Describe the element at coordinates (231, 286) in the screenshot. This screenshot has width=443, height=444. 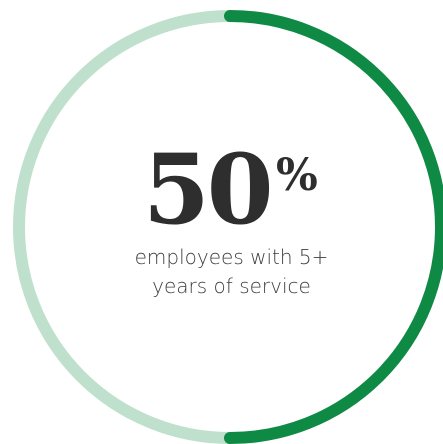
I see `caption-line-2: years of service` at that location.